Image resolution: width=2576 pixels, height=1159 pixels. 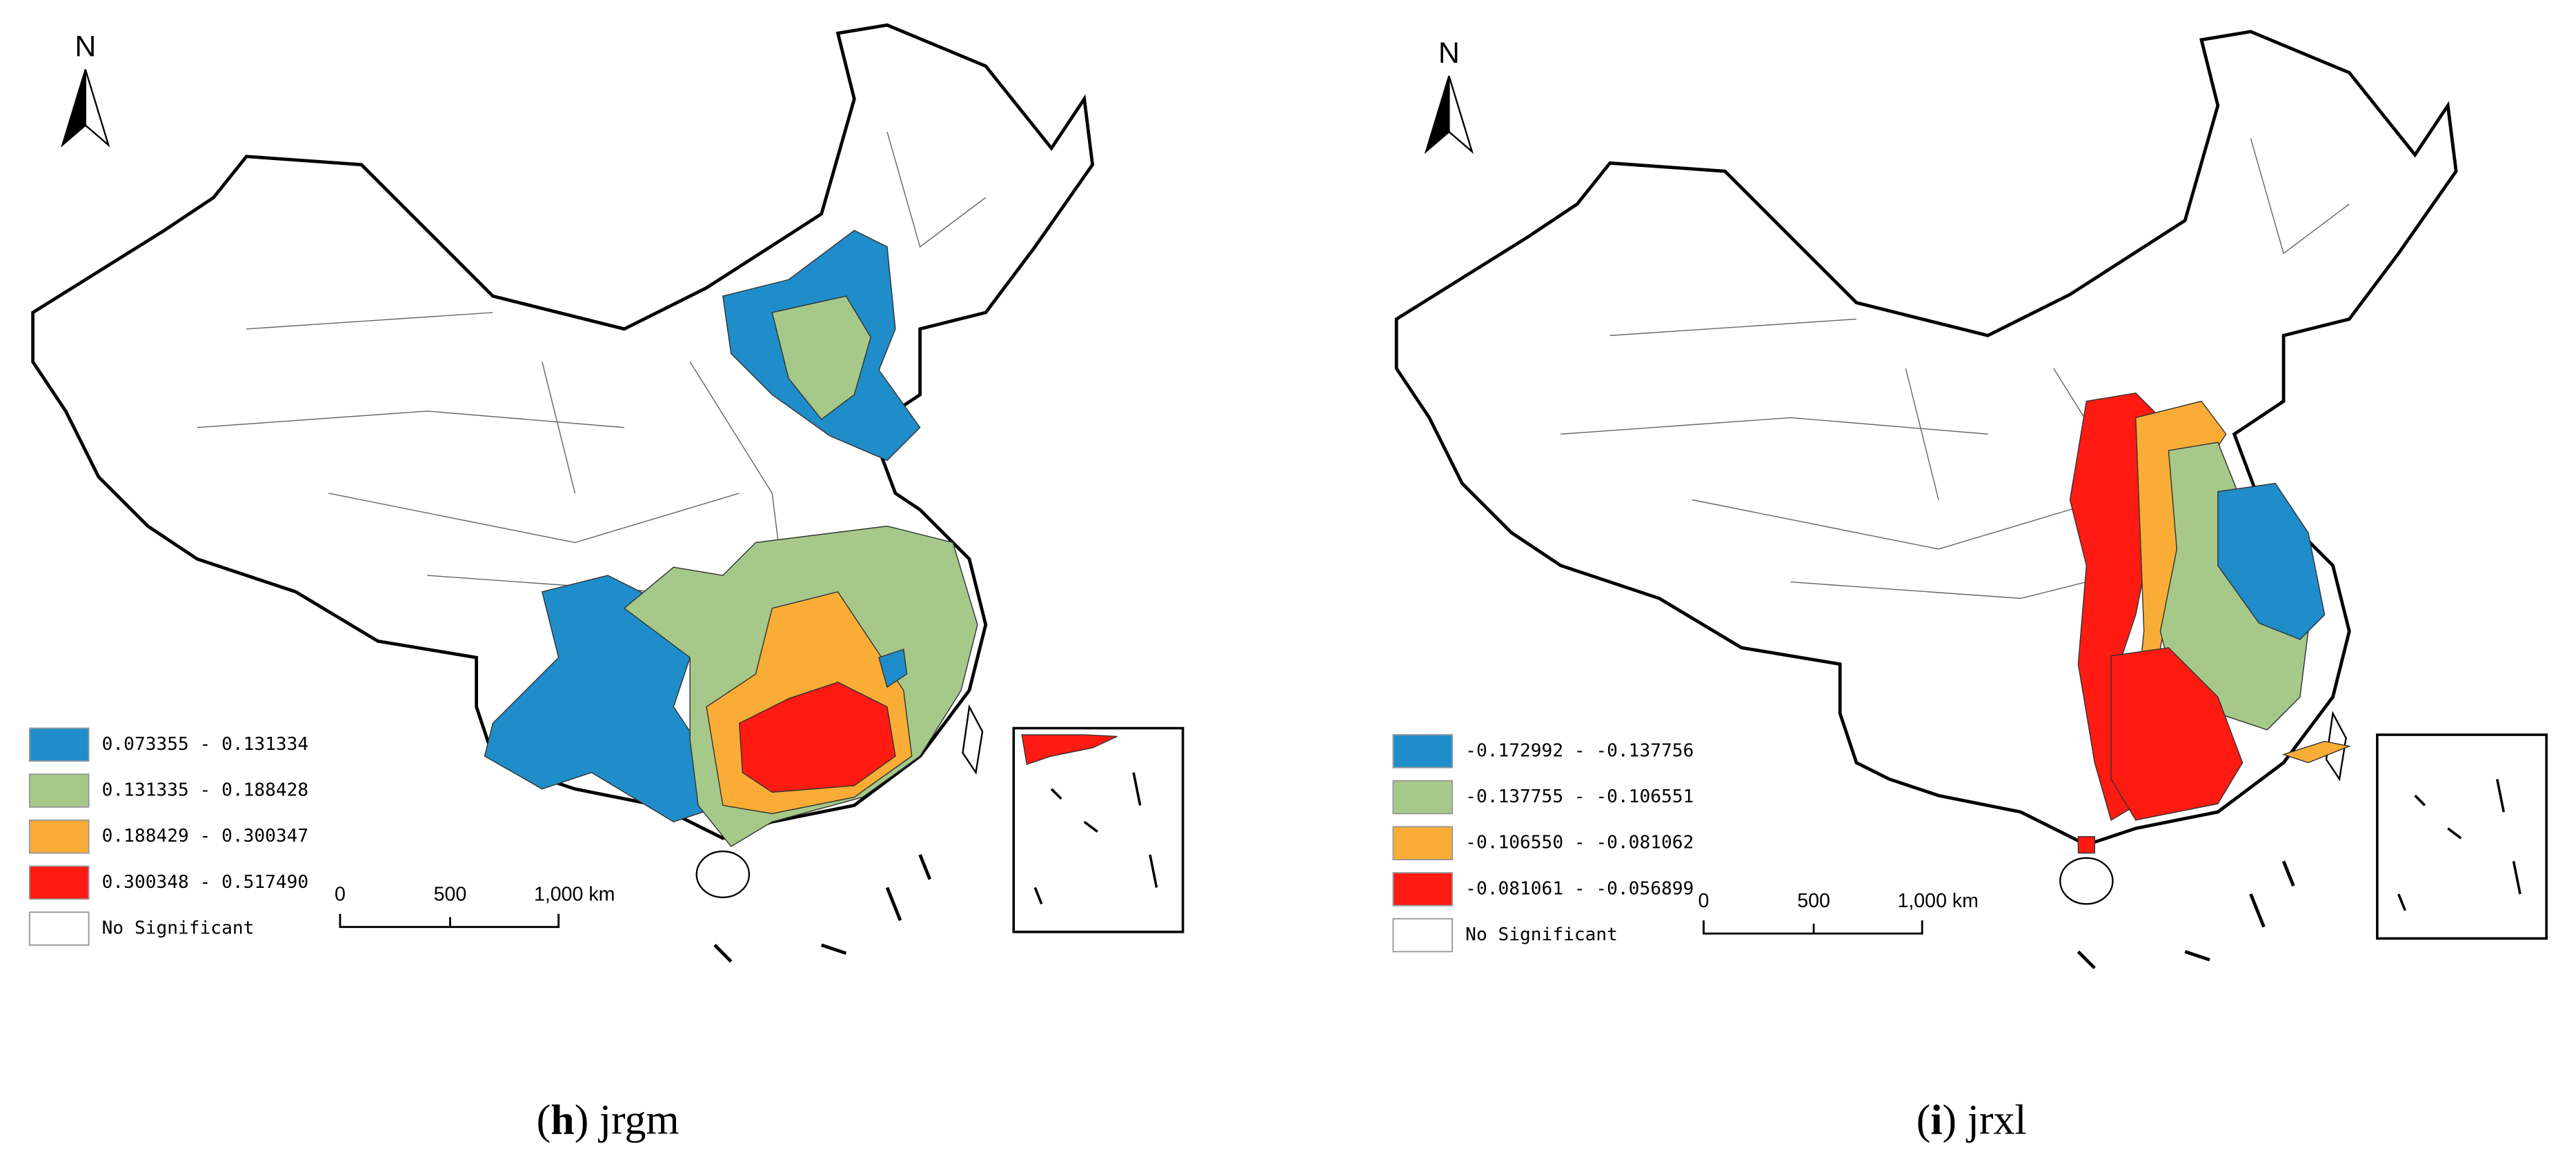 What do you see at coordinates (1985, 1120) in the screenshot?
I see `caption-part: ) jrxl` at bounding box center [1985, 1120].